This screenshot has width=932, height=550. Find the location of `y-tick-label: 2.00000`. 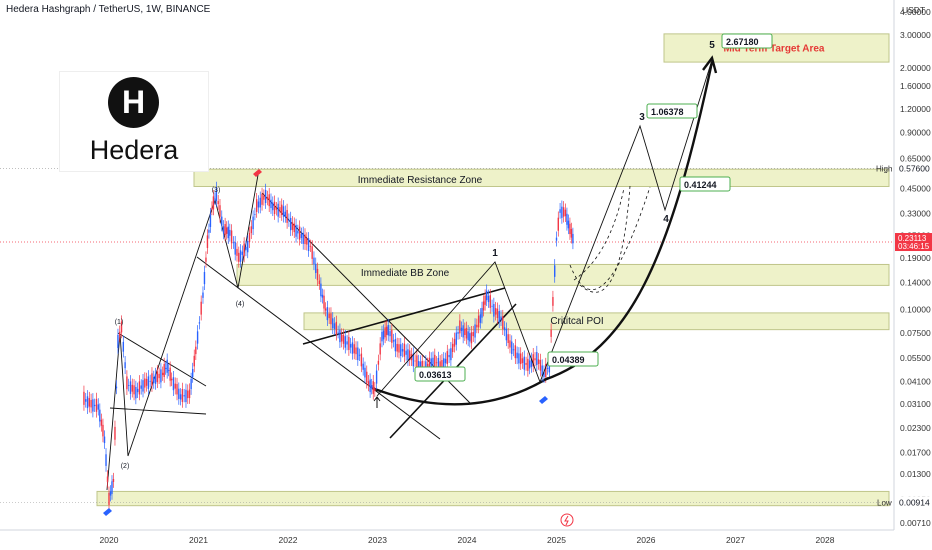

y-tick-label: 2.00000 is located at coordinates (915, 68).